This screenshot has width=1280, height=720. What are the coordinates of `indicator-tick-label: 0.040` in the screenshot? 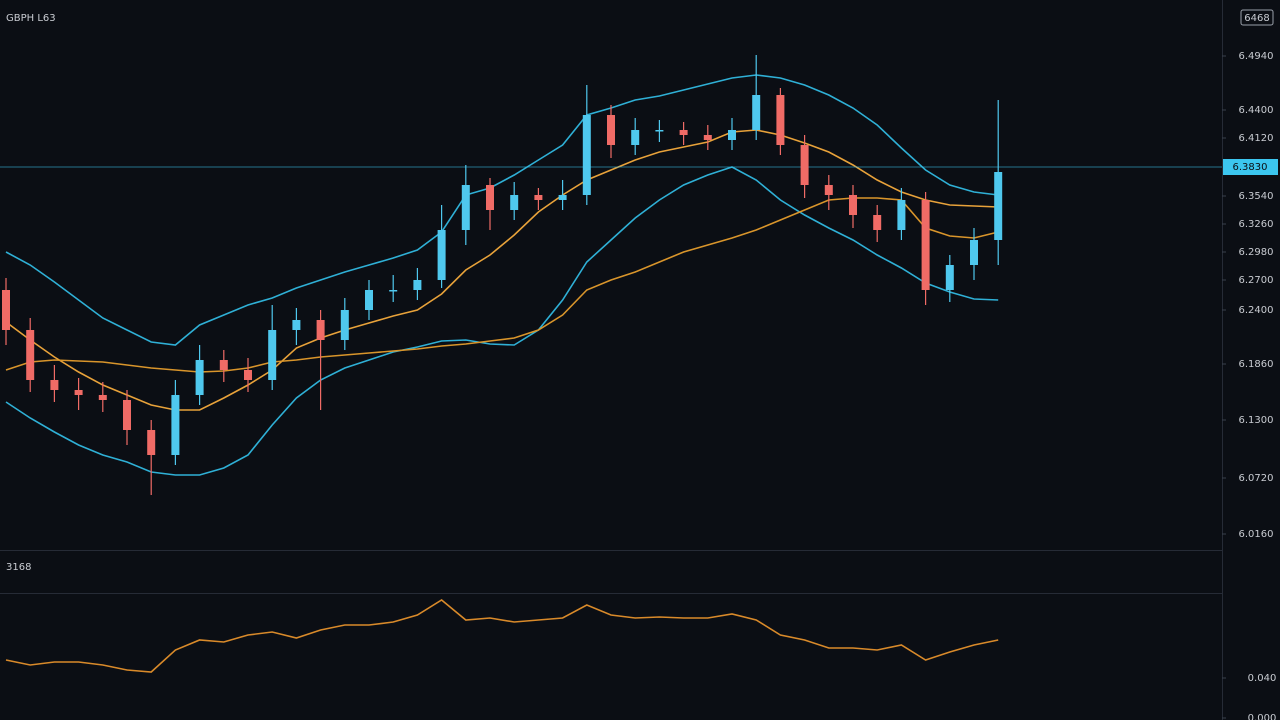 It's located at (1262, 678).